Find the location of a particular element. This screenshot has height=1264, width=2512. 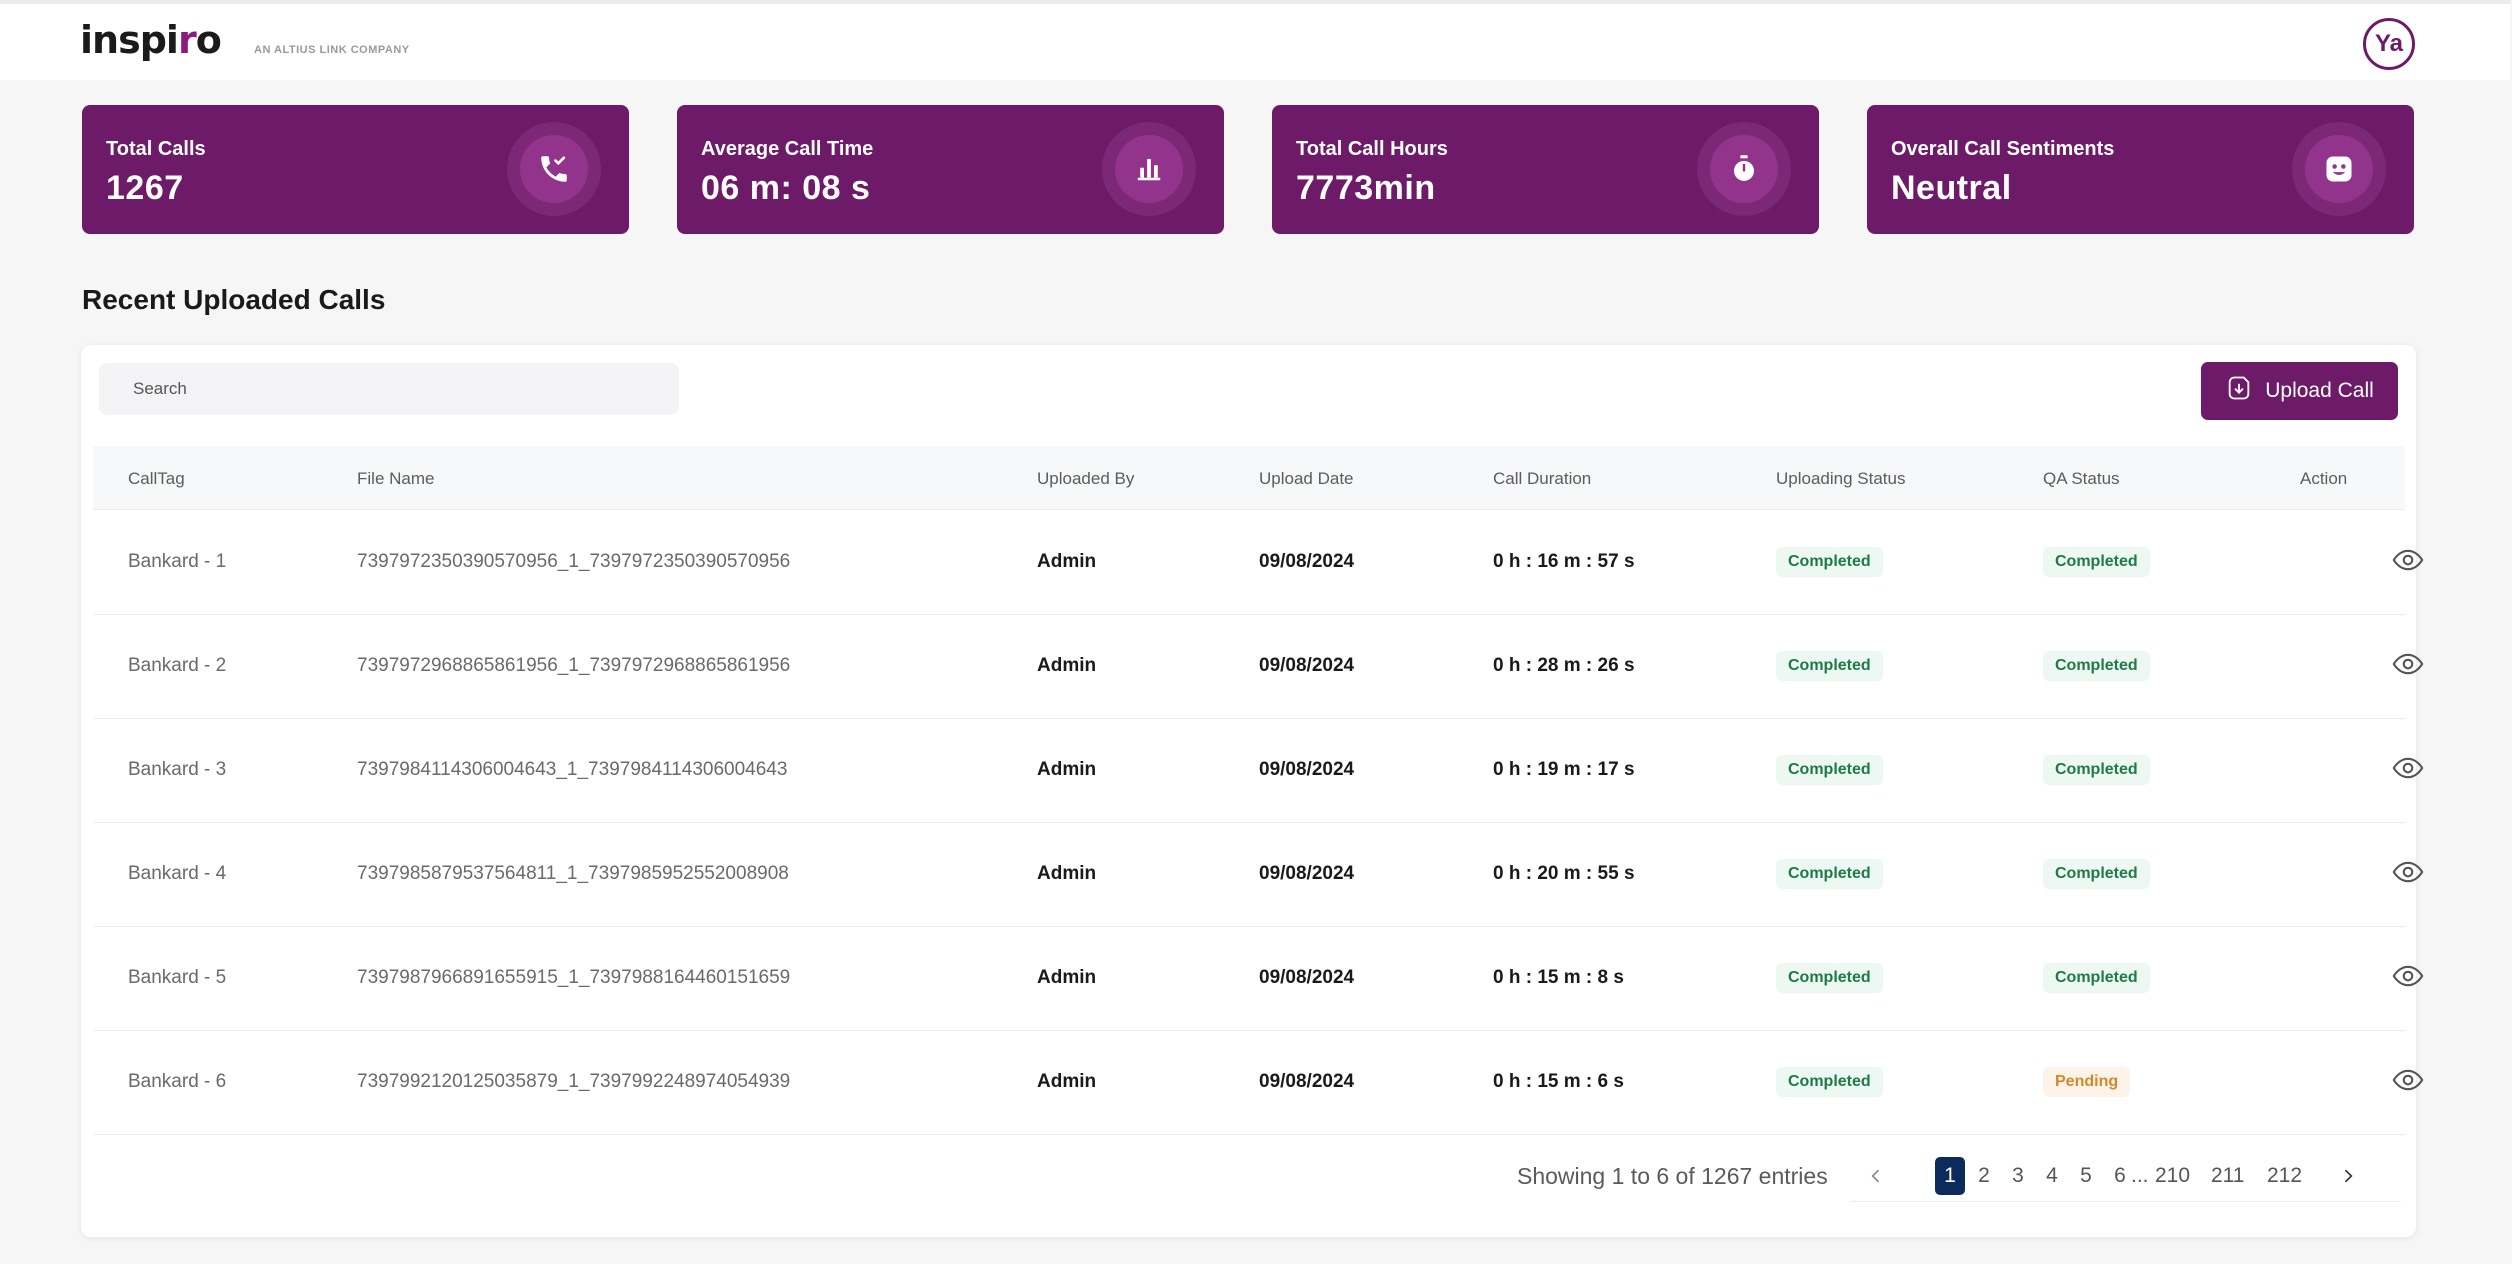

stat-card-overall-sentiments: Overall Call Sentiments Neutral is located at coordinates (2140, 169).